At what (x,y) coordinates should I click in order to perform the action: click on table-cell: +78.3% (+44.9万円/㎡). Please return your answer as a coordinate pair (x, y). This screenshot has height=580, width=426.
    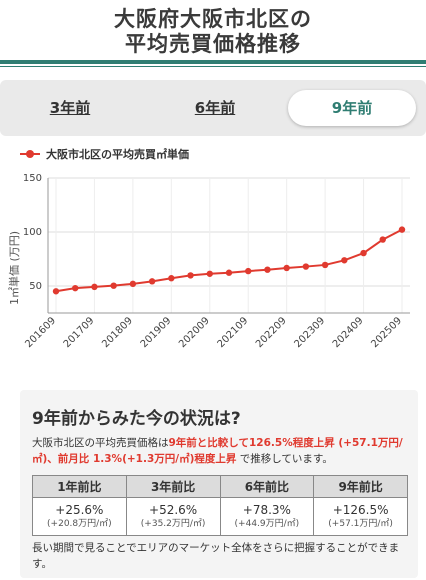
    Looking at the image, I should click on (267, 516).